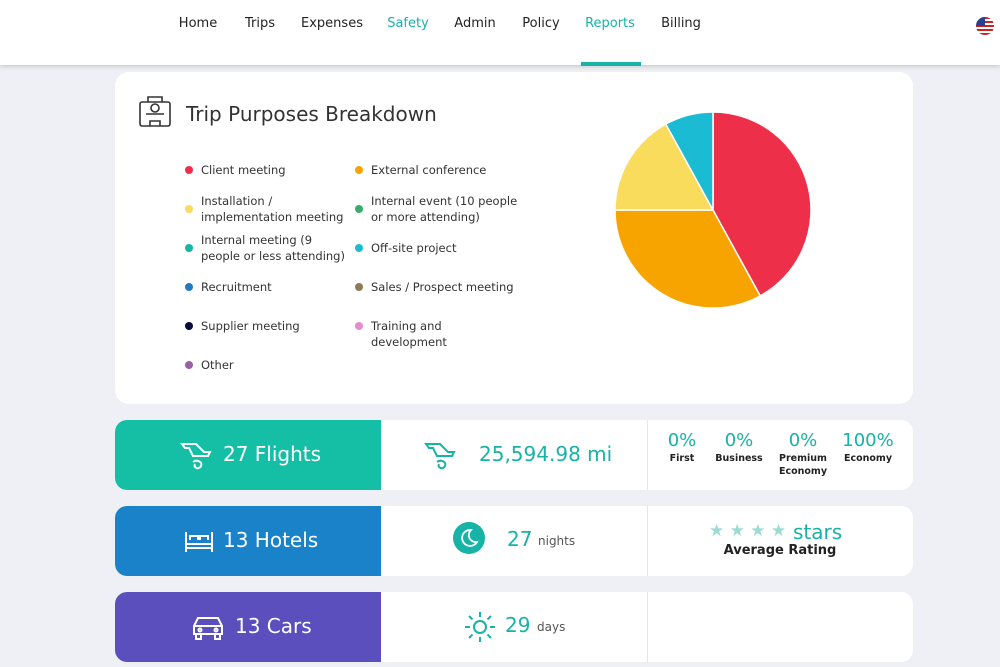  Describe the element at coordinates (780, 550) in the screenshot. I see `rating-label: Average Rating` at that location.